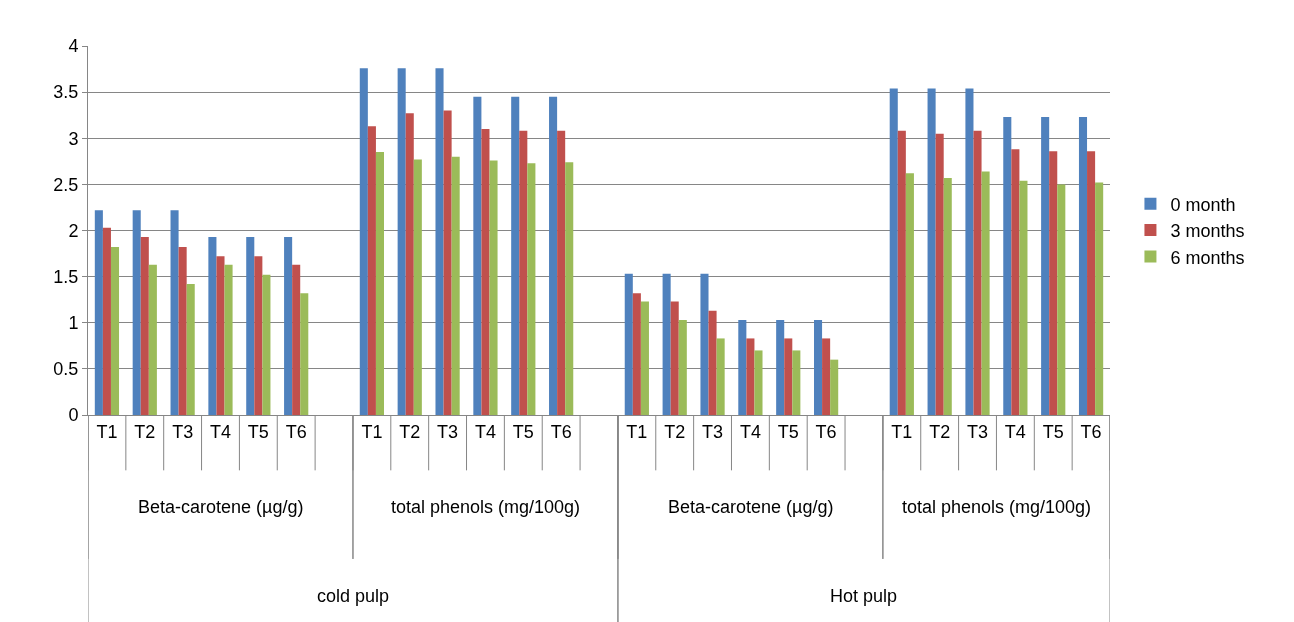  I want to click on text: Hot pulp, so click(864, 596).